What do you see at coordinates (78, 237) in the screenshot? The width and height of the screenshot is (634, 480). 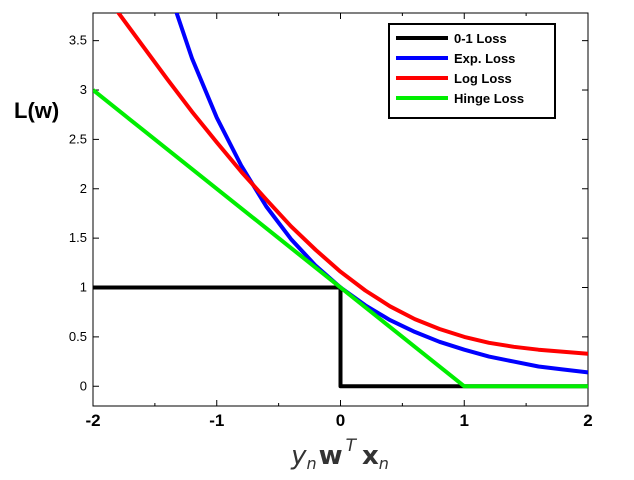 I see `y-tick-label: 1.5` at bounding box center [78, 237].